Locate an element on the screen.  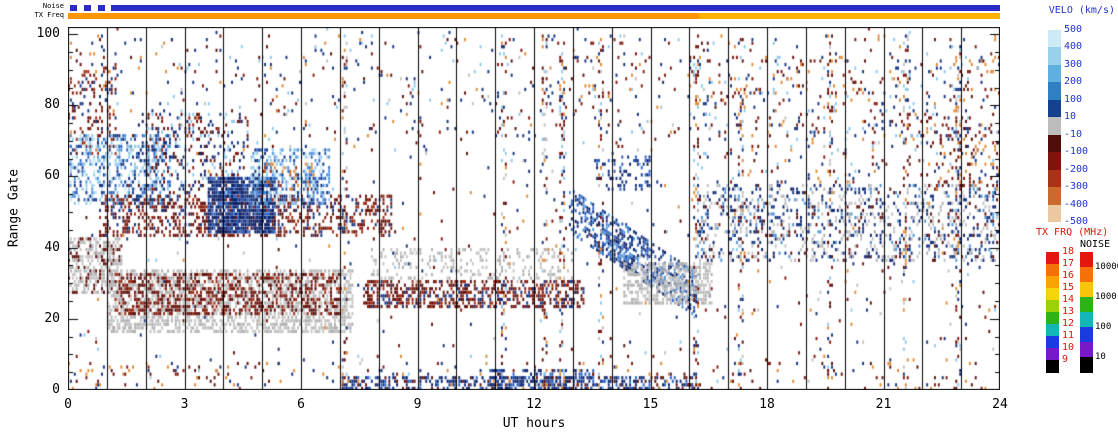
y-tick-label: 0 is located at coordinates (56, 389).